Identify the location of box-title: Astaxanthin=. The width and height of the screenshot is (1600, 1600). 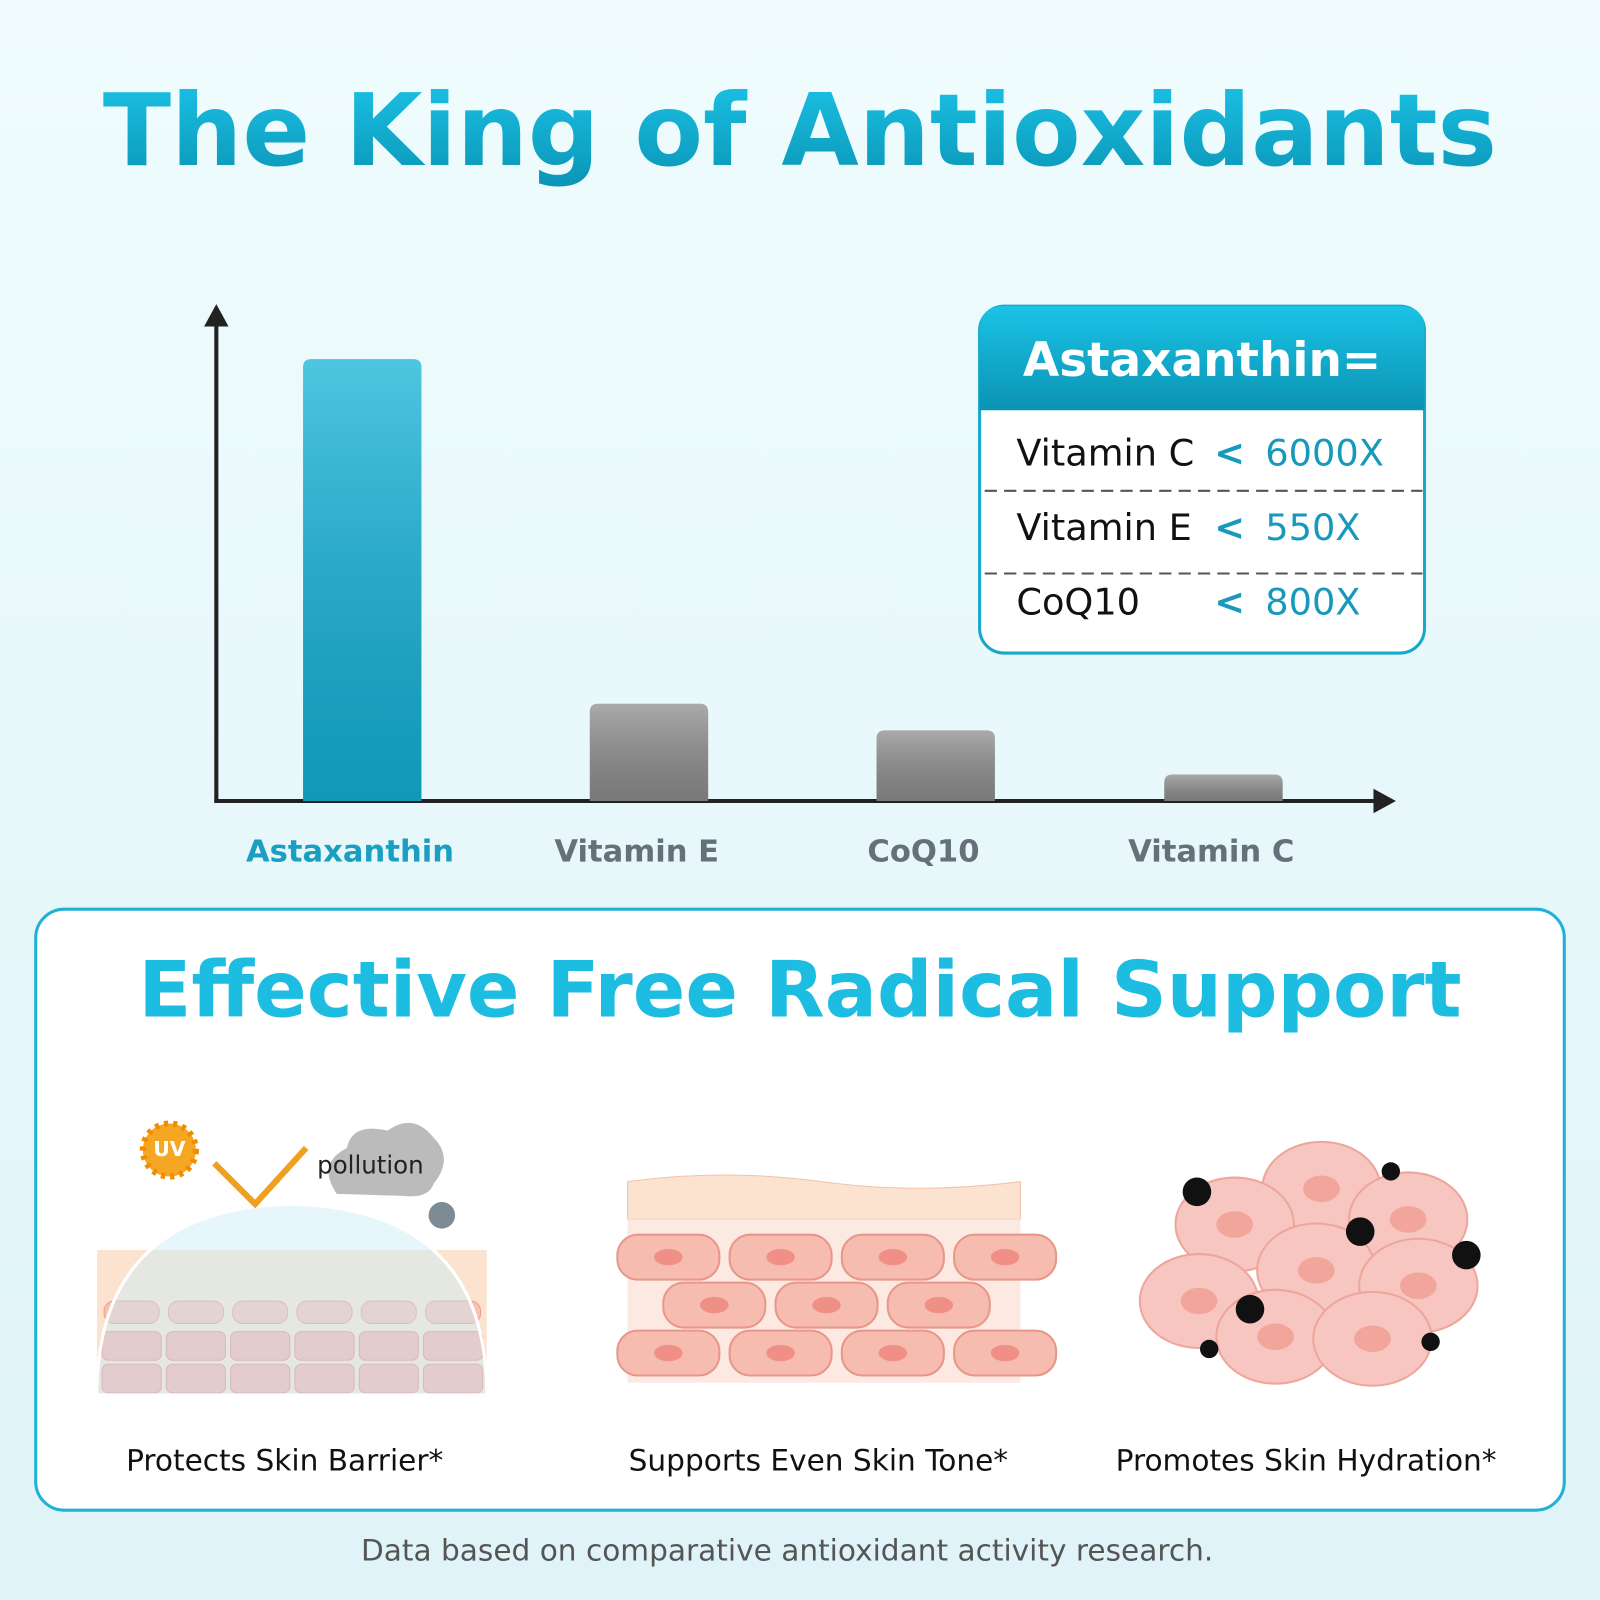
(1202, 360).